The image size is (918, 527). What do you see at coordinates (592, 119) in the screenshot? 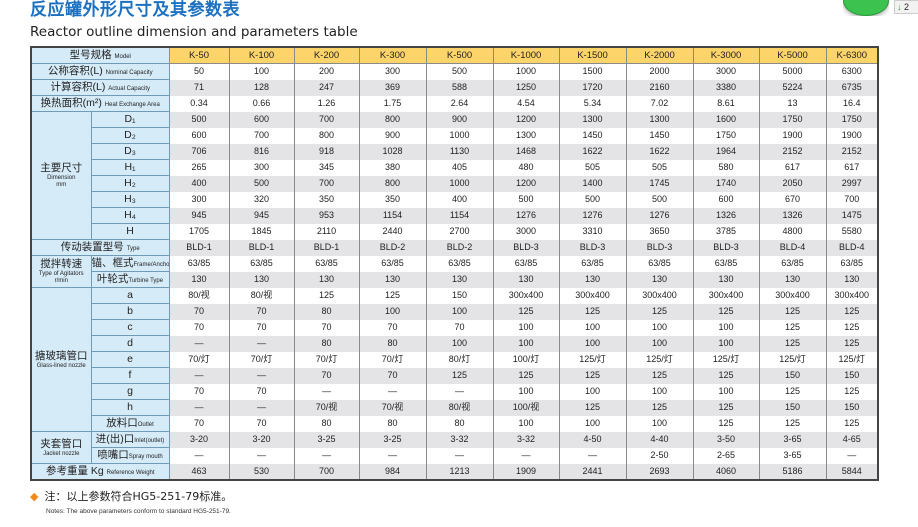
I see `value-cell: 1300` at bounding box center [592, 119].